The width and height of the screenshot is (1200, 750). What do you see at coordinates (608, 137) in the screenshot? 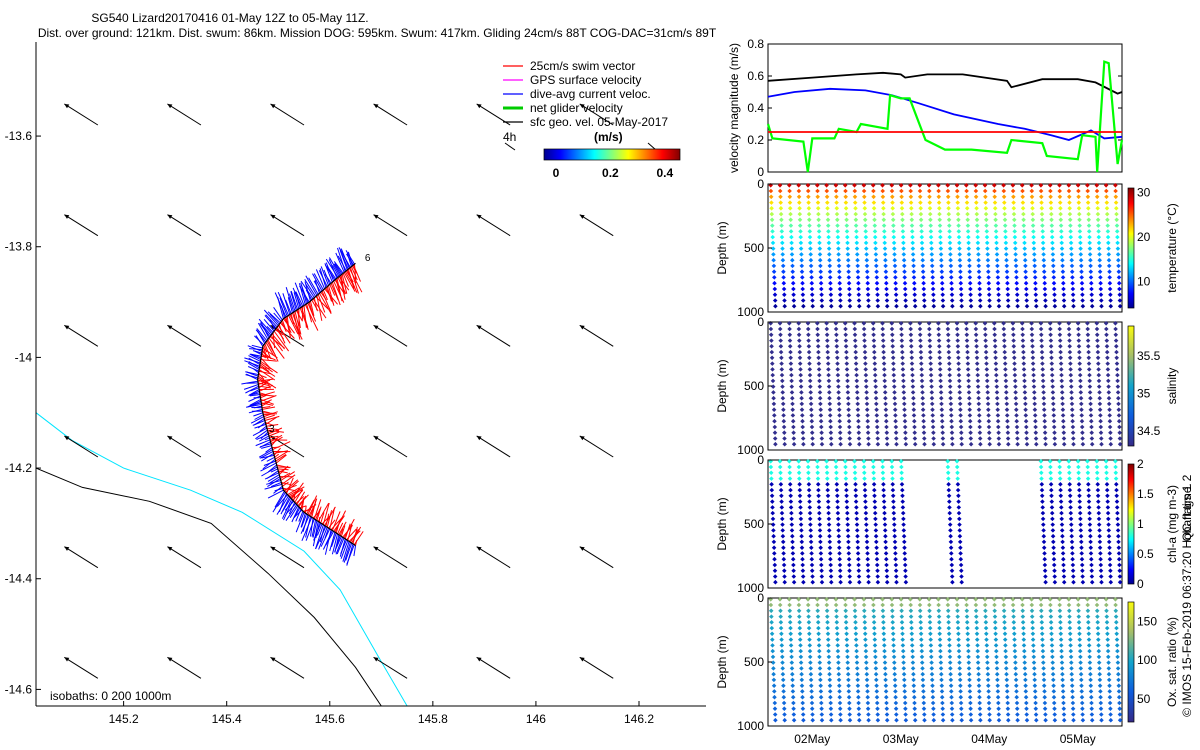
I see `colorbar-units: (m/s)` at bounding box center [608, 137].